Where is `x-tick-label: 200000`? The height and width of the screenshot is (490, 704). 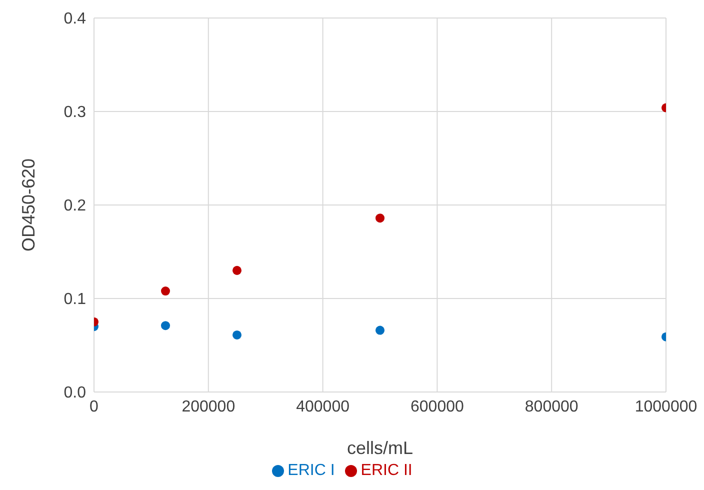 x-tick-label: 200000 is located at coordinates (209, 407).